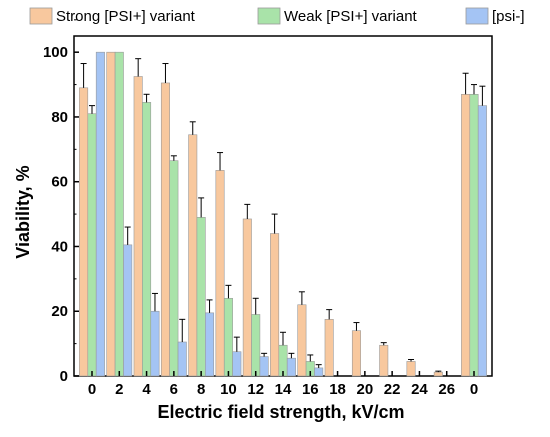 The width and height of the screenshot is (550, 437). Describe the element at coordinates (365, 389) in the screenshot. I see `x-tick-label: 20` at that location.